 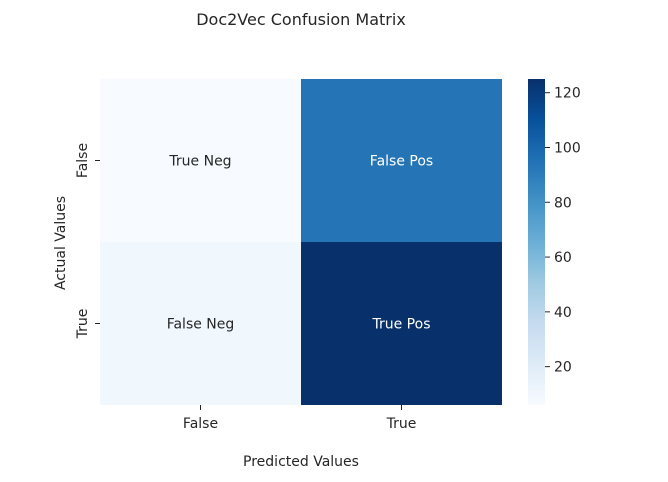 I want to click on cell-annotation: True Pos, so click(x=401, y=325).